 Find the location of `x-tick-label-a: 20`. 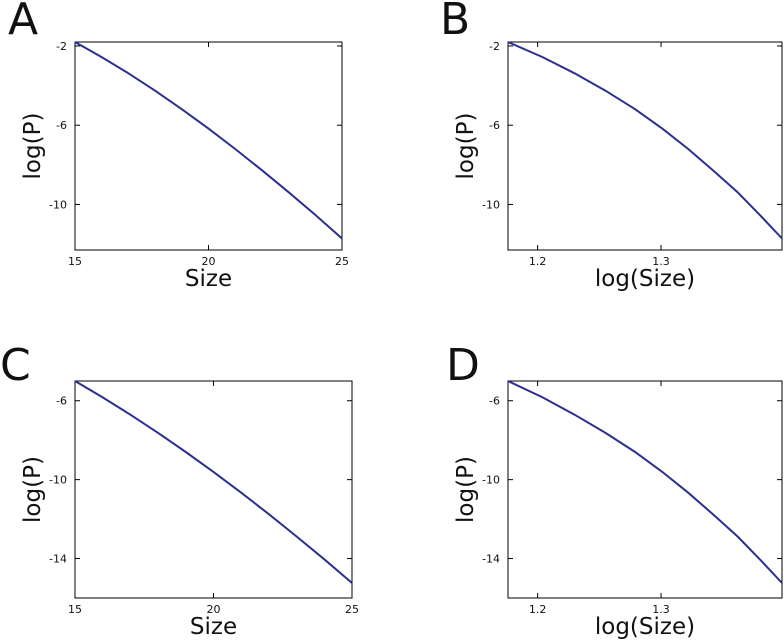

x-tick-label-a: 20 is located at coordinates (209, 261).